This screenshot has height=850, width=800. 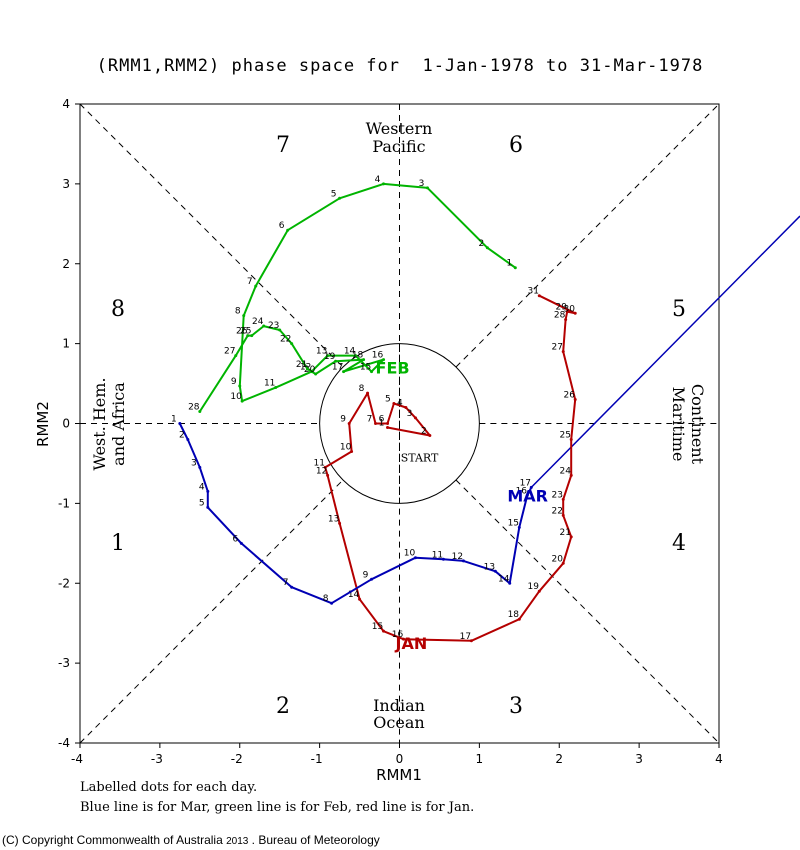 I want to click on jan-day-label: 13, so click(x=333, y=519).